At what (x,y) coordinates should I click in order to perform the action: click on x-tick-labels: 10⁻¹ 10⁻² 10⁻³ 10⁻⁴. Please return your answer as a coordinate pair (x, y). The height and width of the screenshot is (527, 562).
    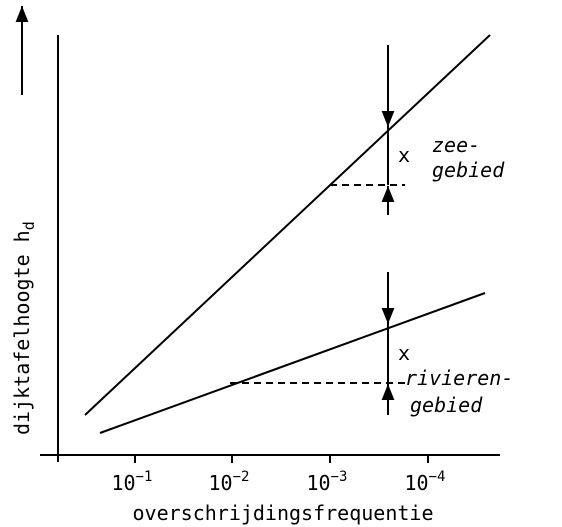
    Looking at the image, I should click on (279, 482).